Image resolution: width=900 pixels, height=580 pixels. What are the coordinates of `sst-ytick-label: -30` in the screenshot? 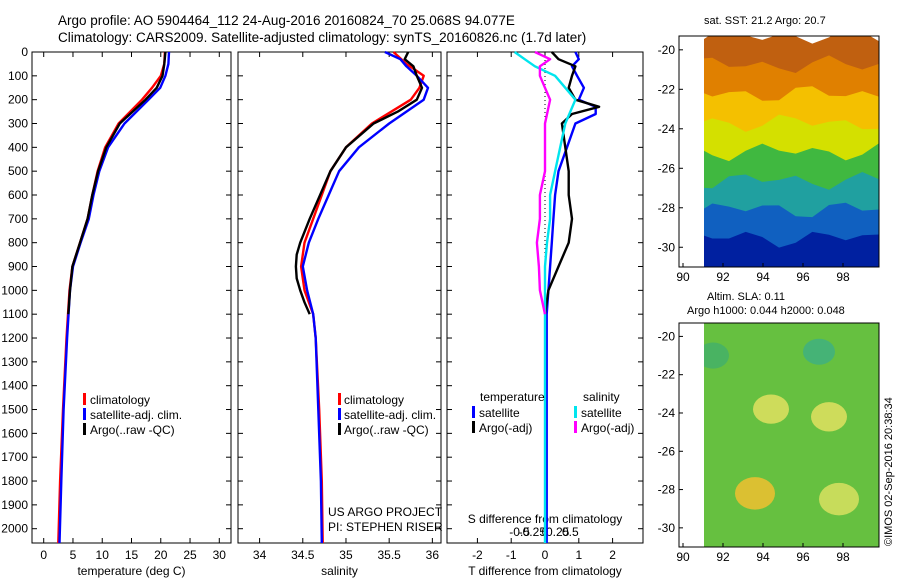 It's located at (667, 247).